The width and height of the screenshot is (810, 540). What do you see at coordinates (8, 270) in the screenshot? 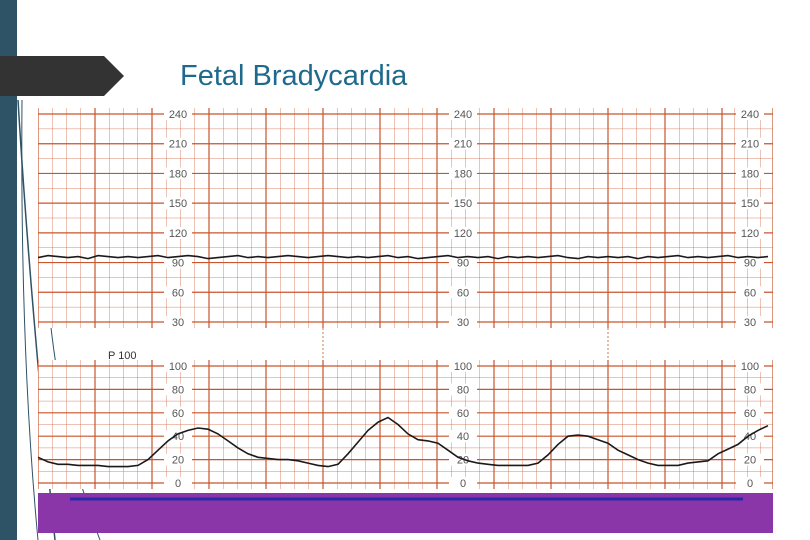
I see `accent-sidebar` at bounding box center [8, 270].